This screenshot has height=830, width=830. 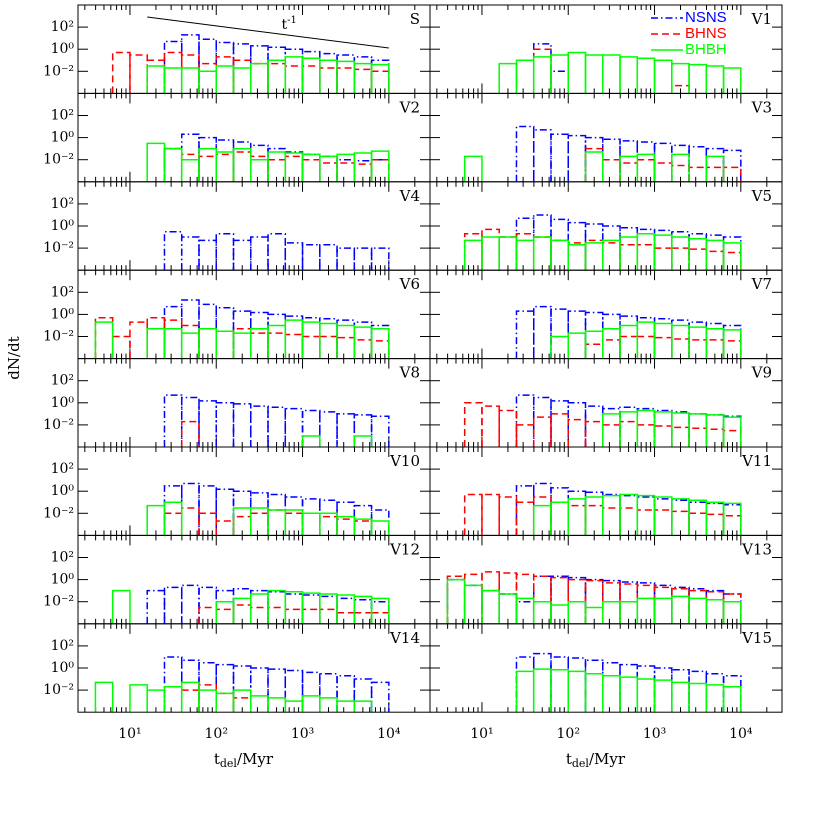 What do you see at coordinates (654, 734) in the screenshot?
I see `x-tick-label: 10³` at bounding box center [654, 734].